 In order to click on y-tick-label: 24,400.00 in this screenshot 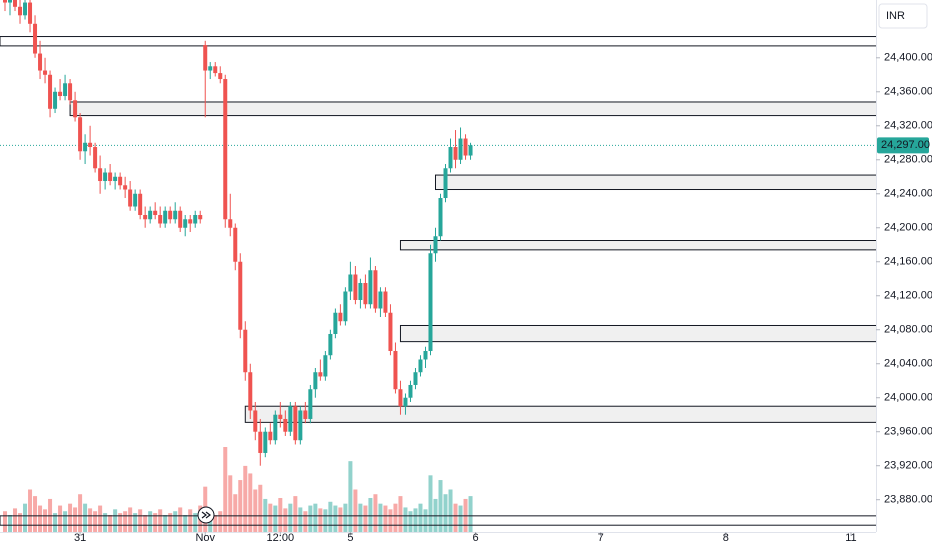, I will do `click(908, 58)`.